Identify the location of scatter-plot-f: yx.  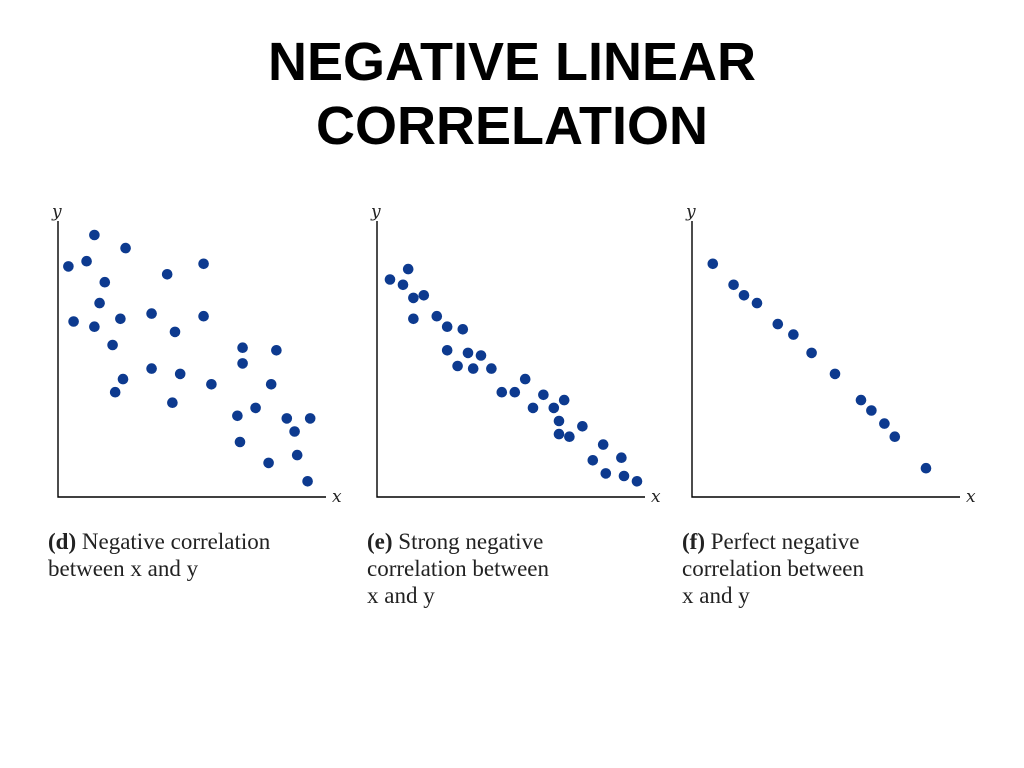
(830, 354).